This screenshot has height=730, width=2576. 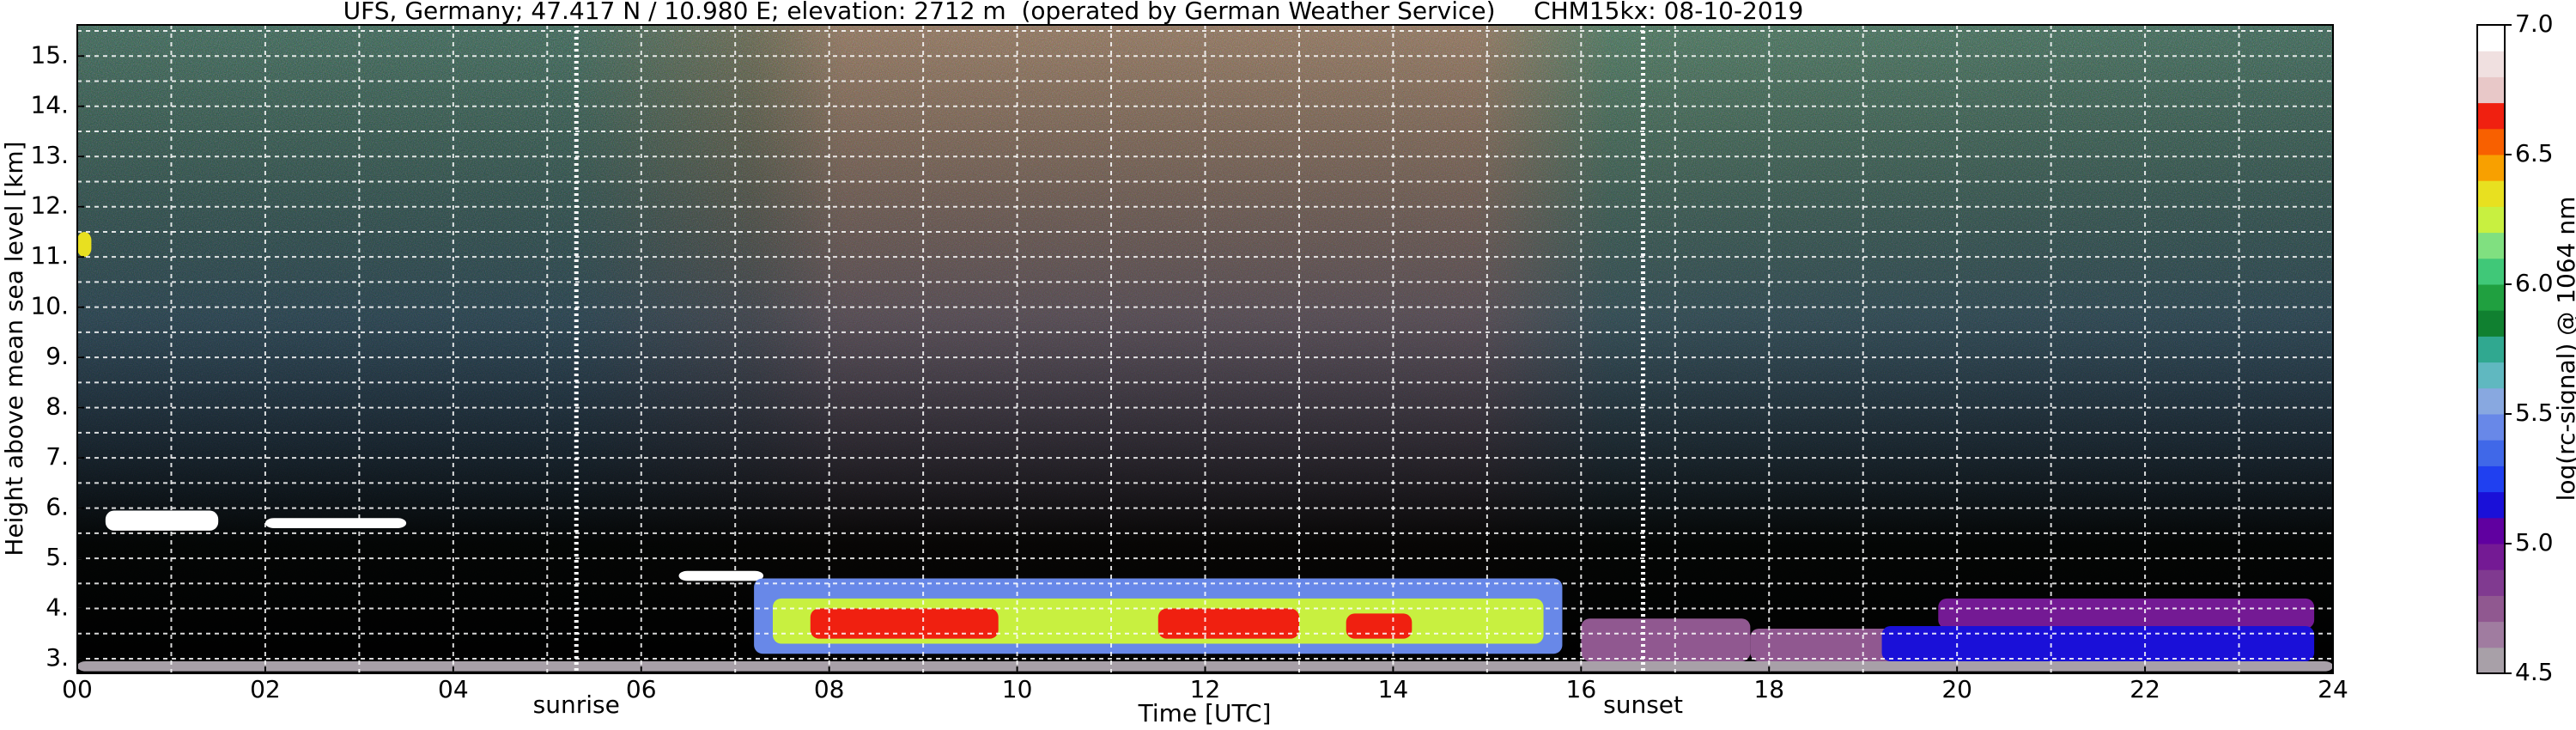 I want to click on y-tick-label: 14., so click(x=49, y=105).